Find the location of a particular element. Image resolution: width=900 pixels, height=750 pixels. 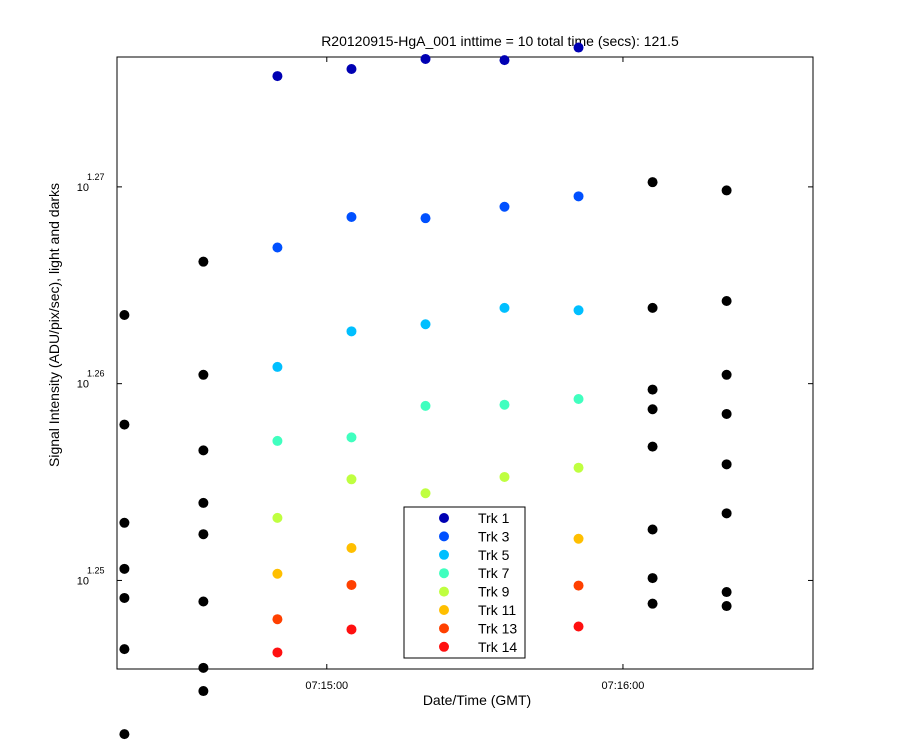

legend-label: Trk 1 is located at coordinates (494, 518).